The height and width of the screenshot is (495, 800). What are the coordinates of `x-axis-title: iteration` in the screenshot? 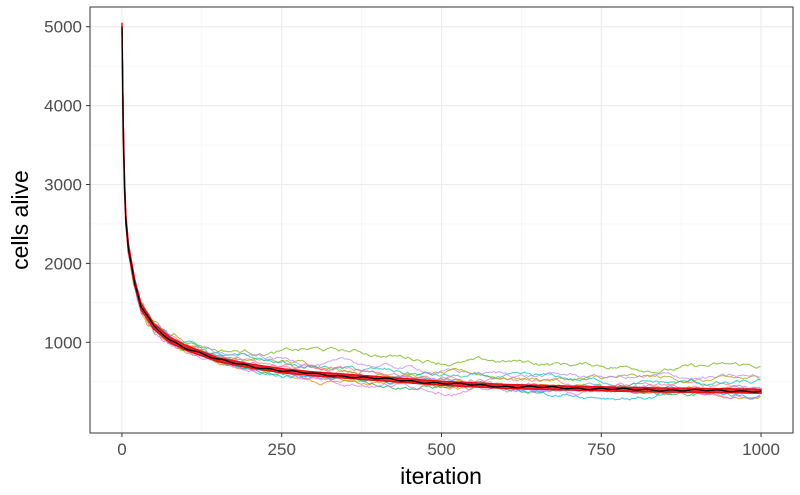 It's located at (441, 476).